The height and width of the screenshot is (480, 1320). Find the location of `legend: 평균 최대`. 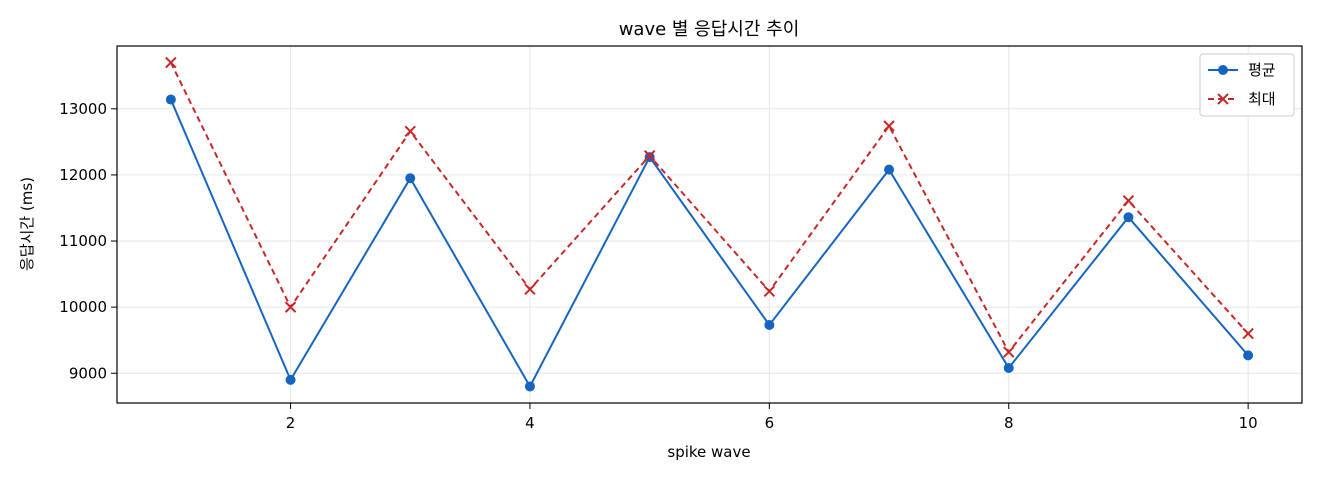

legend: 평균 최대 is located at coordinates (1247, 85).